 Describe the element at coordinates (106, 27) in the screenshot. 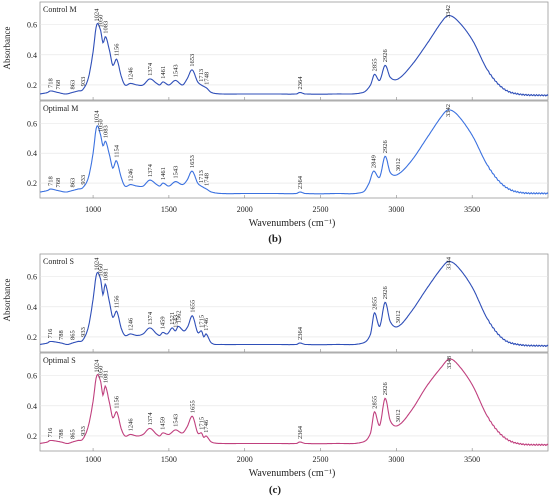

I see `peak-label: 1083` at that location.